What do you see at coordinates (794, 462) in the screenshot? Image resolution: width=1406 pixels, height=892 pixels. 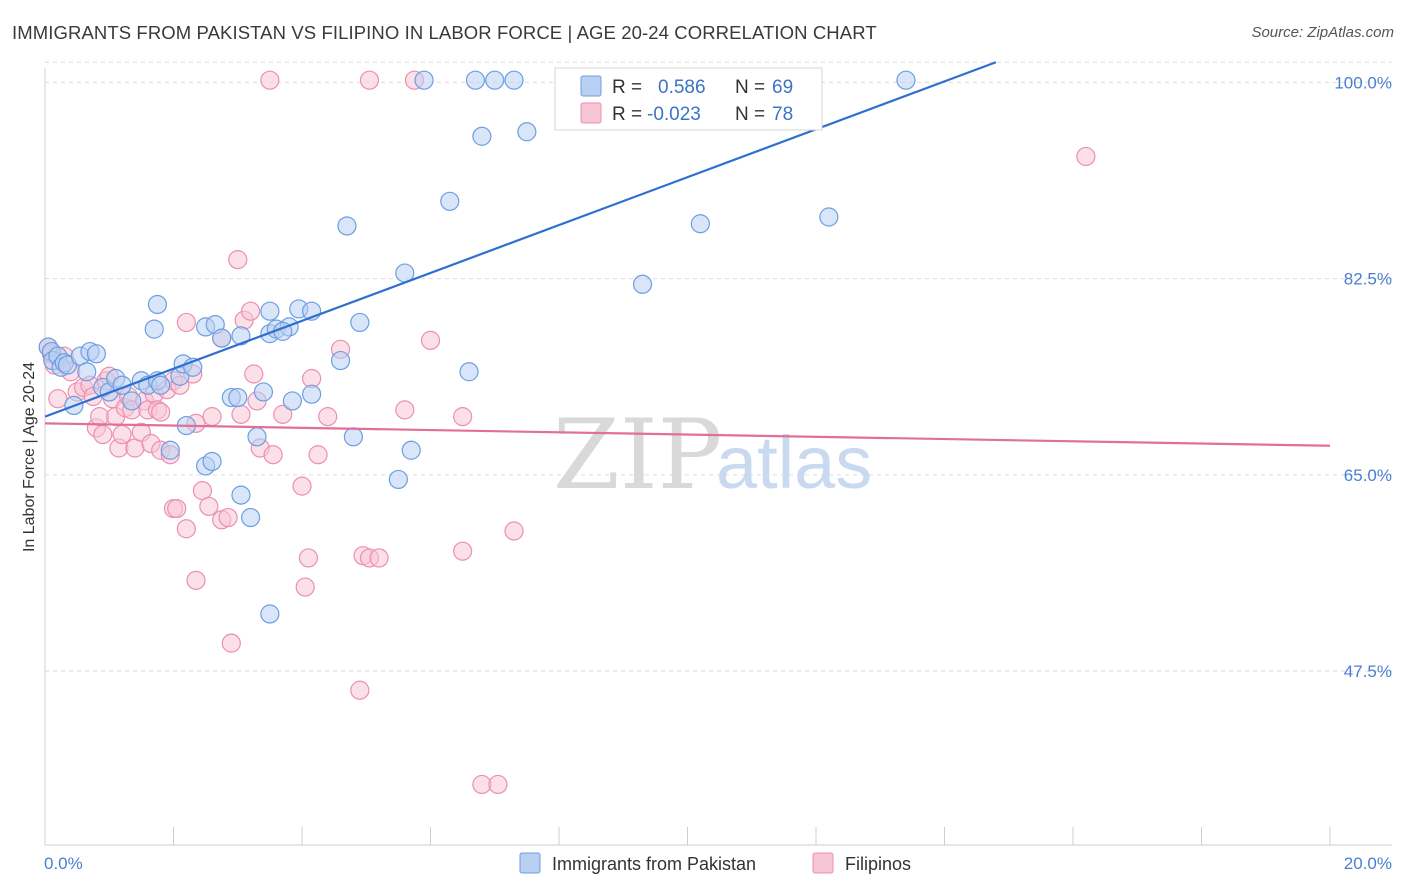 I see `watermark-atlas: atlas` at bounding box center [794, 462].